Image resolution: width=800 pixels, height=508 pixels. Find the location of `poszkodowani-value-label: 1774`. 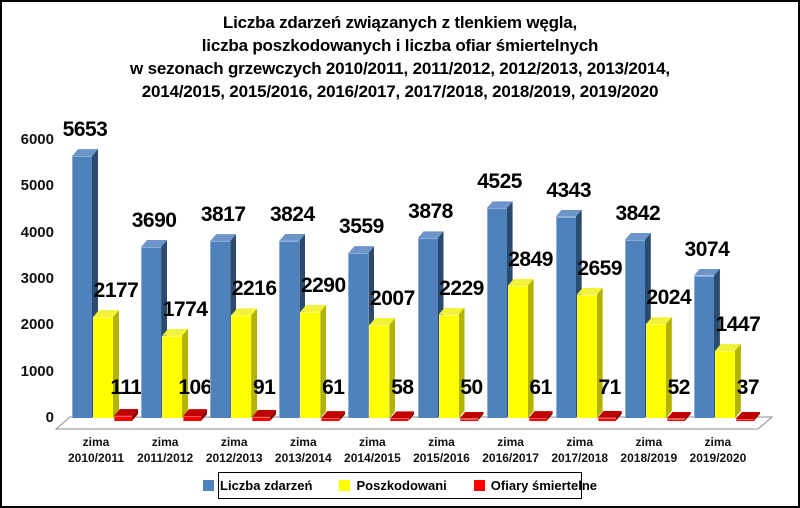

poszkodowani-value-label: 1774 is located at coordinates (185, 309).